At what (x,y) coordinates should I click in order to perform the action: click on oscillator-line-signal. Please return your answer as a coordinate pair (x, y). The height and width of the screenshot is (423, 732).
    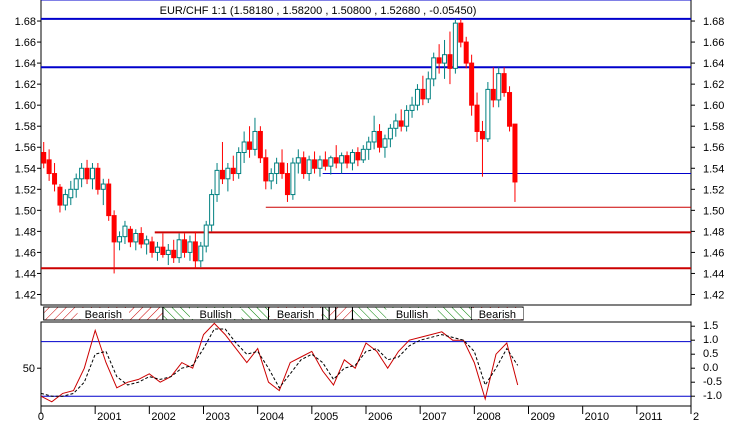
    Looking at the image, I should click on (279, 362).